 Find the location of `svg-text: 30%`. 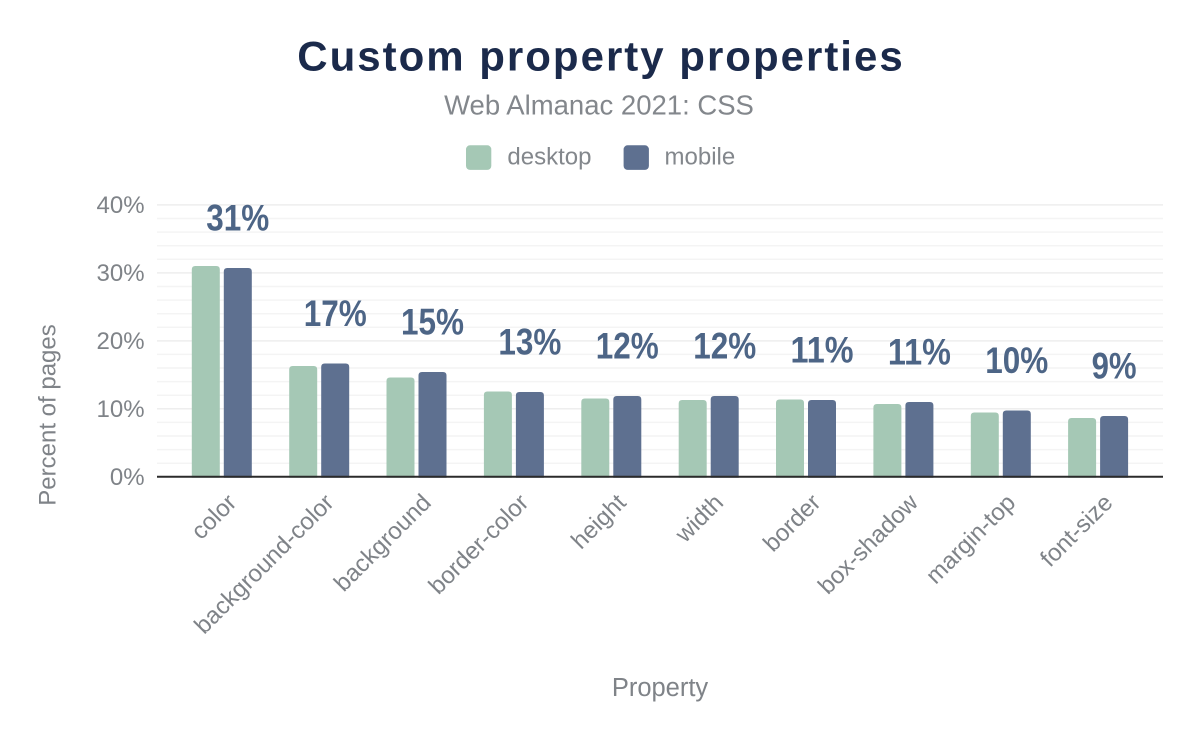

svg-text: 30% is located at coordinates (121, 273).